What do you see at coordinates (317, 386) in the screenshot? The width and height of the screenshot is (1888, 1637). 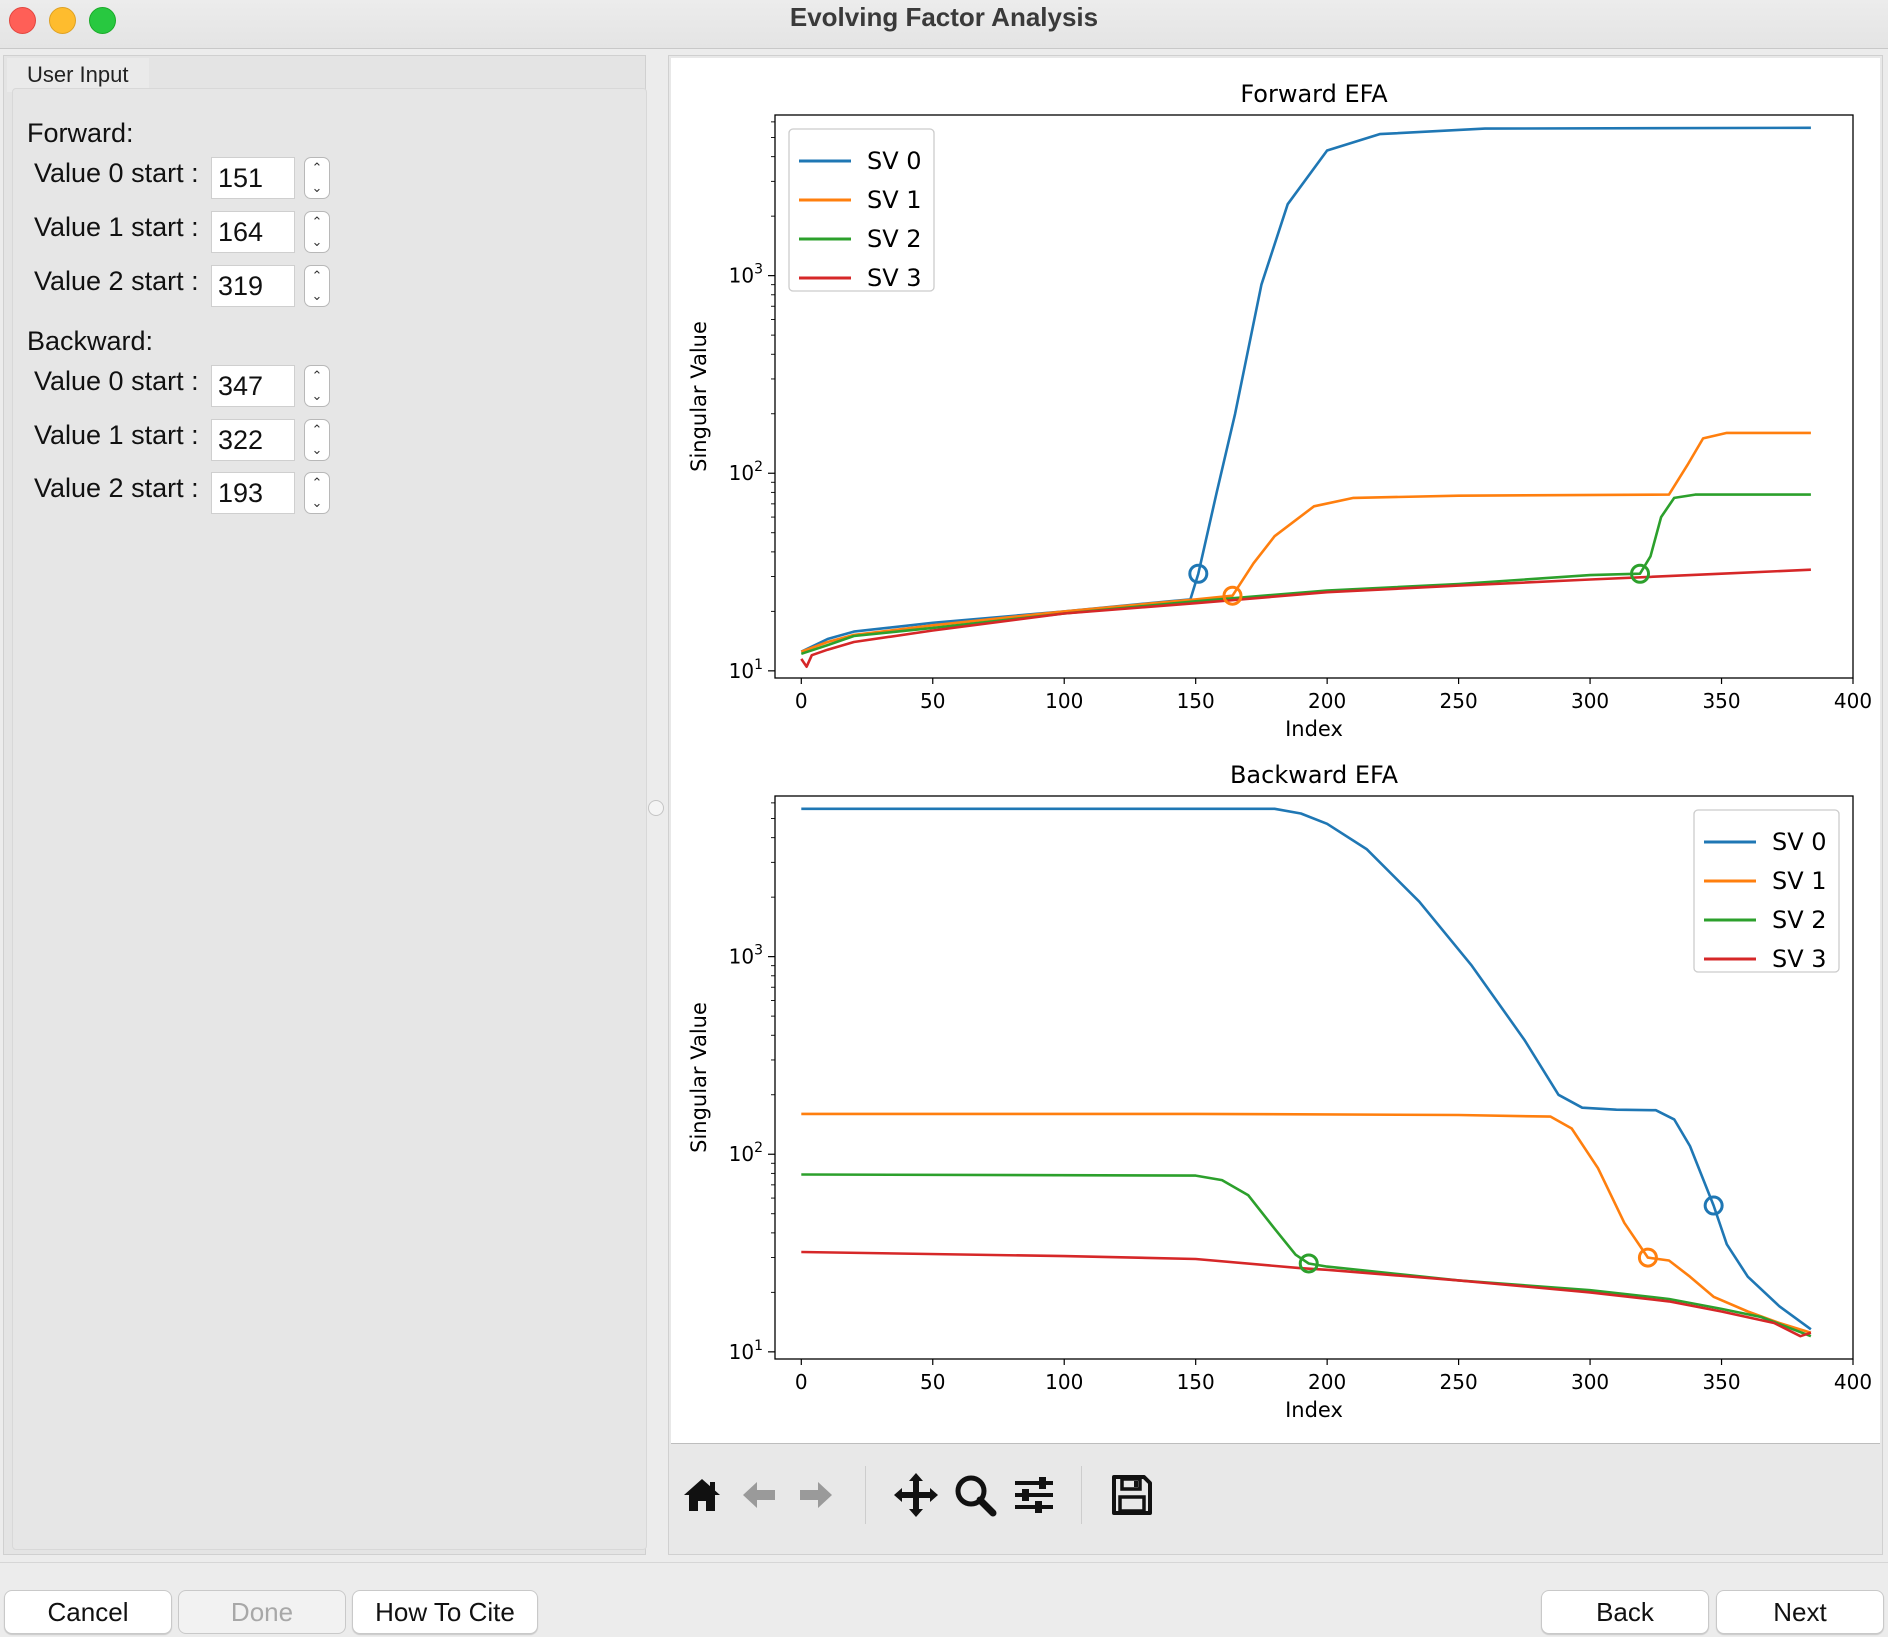 I see `backward-value-0-stepper: ⌃ ⌄` at bounding box center [317, 386].